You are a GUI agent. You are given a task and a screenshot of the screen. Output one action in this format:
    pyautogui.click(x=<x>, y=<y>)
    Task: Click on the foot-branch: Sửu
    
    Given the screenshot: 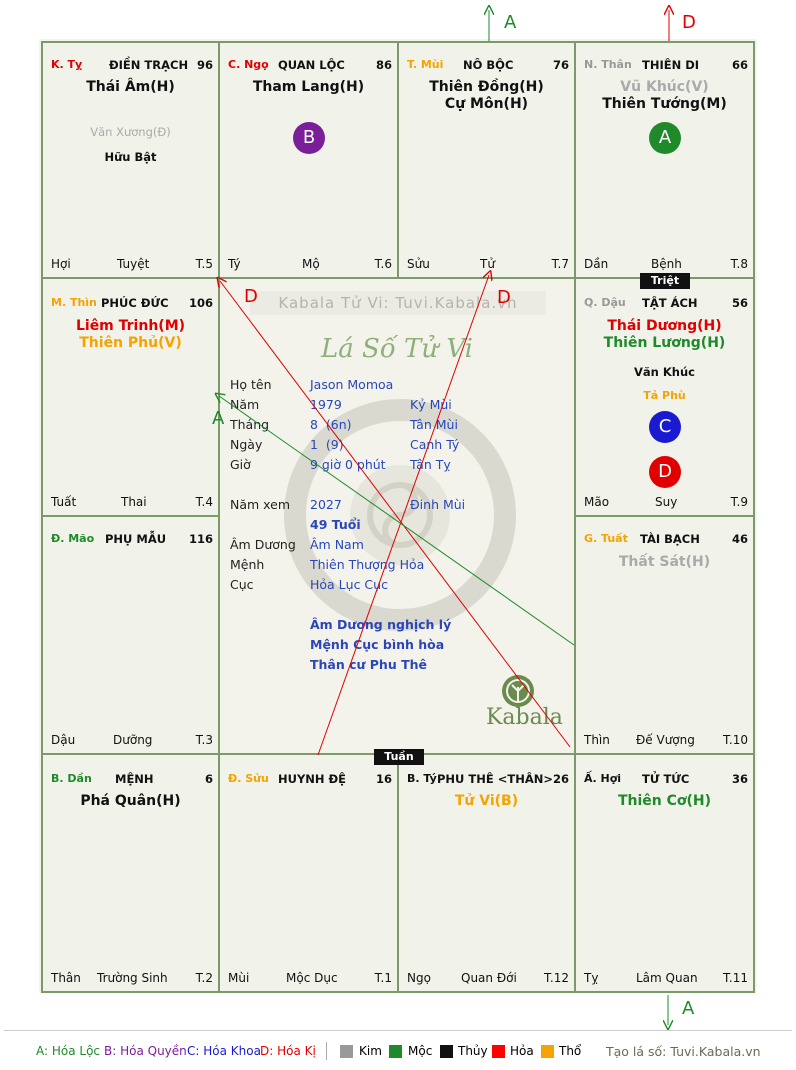 What is the action you would take?
    pyautogui.click(x=418, y=264)
    